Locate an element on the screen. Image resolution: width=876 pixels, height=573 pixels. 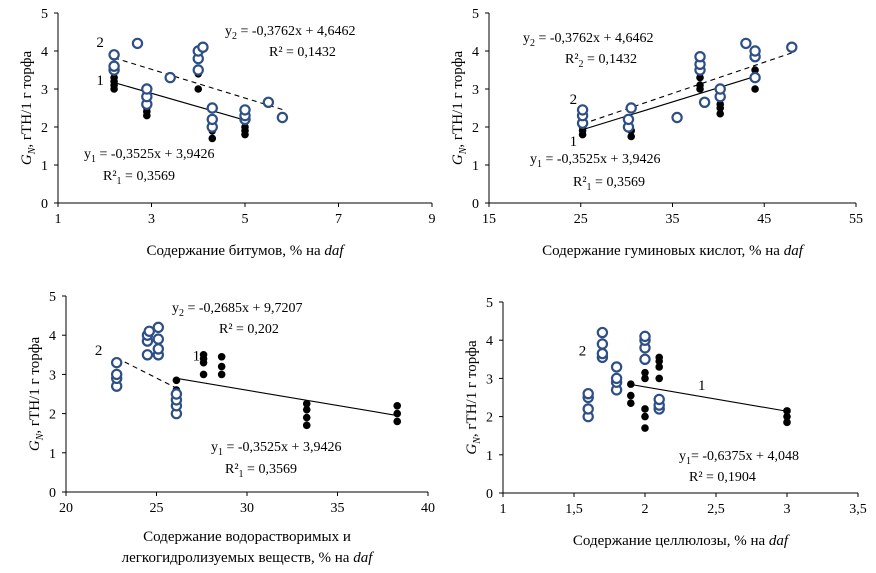
annotation-eq2-base: y is located at coordinates (175, 308).